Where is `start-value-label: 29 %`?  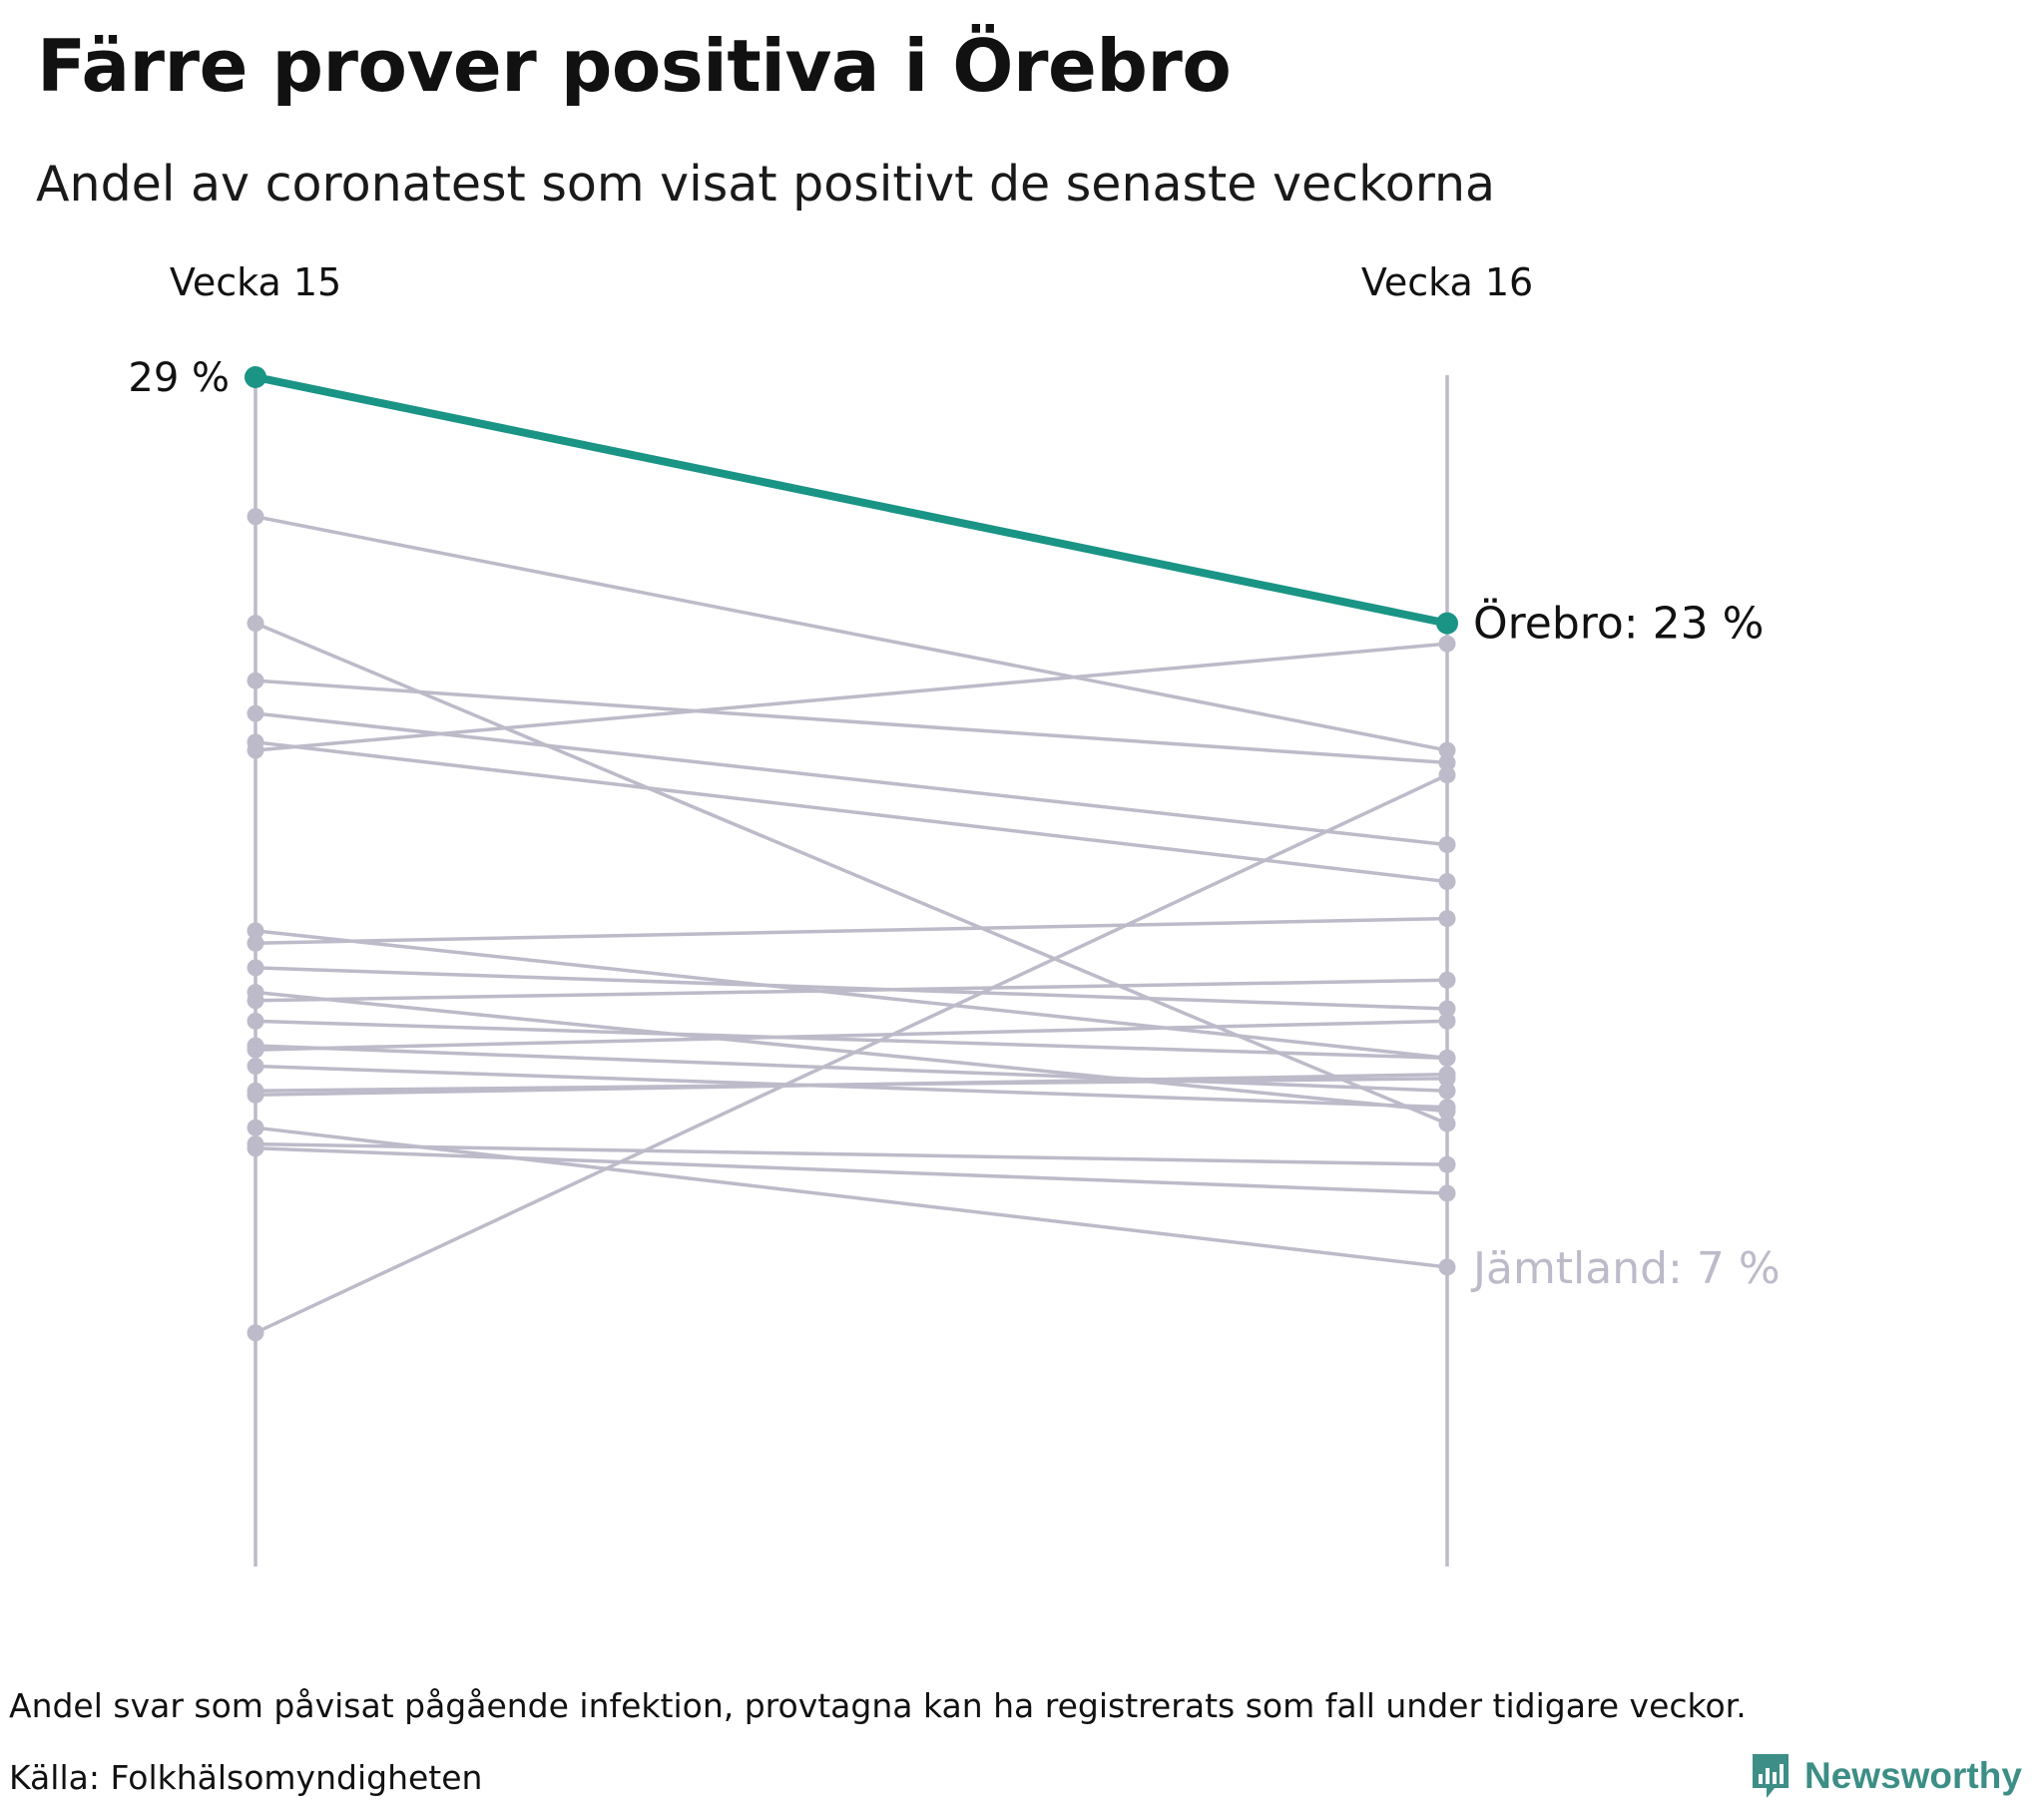 start-value-label: 29 % is located at coordinates (179, 378).